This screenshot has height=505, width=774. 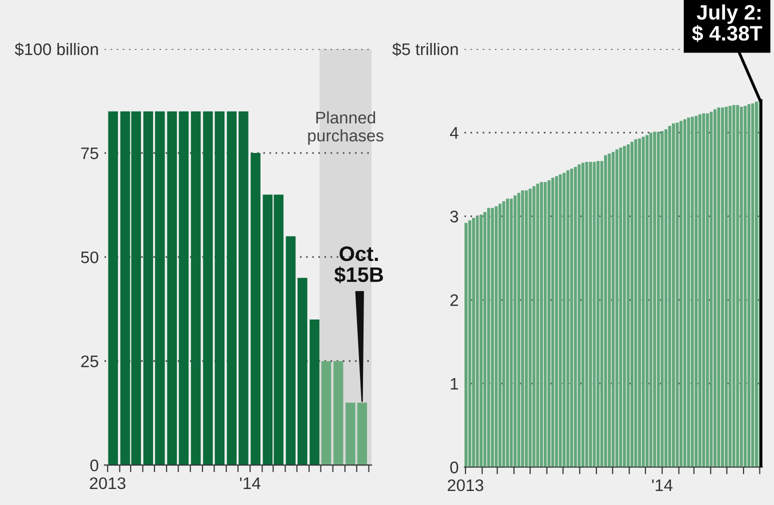 What do you see at coordinates (56, 49) in the screenshot?
I see `y-tick-label: $100 billion` at bounding box center [56, 49].